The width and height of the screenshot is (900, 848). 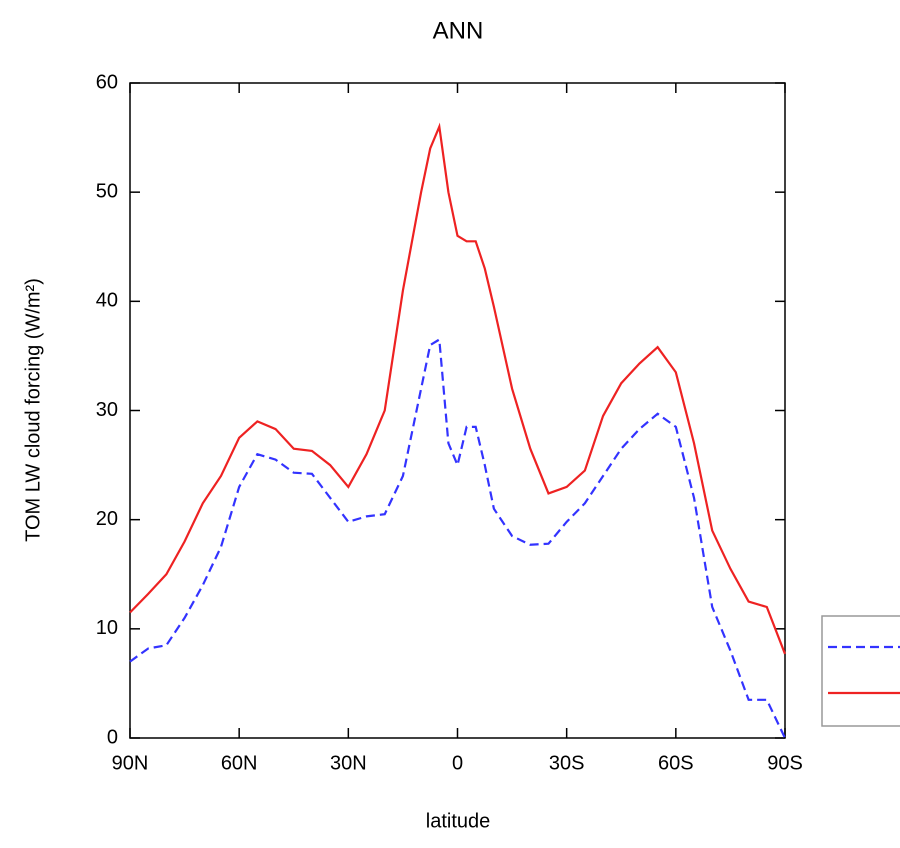 I want to click on y-tick-label: 0, so click(x=112, y=737).